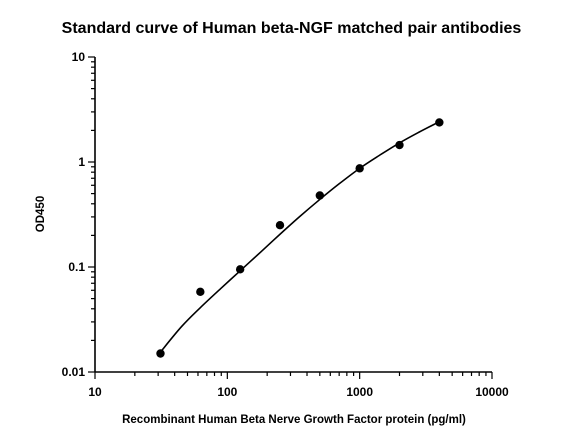 The height and width of the screenshot is (439, 583). What do you see at coordinates (79, 57) in the screenshot?
I see `y-tick-label: 10` at bounding box center [79, 57].